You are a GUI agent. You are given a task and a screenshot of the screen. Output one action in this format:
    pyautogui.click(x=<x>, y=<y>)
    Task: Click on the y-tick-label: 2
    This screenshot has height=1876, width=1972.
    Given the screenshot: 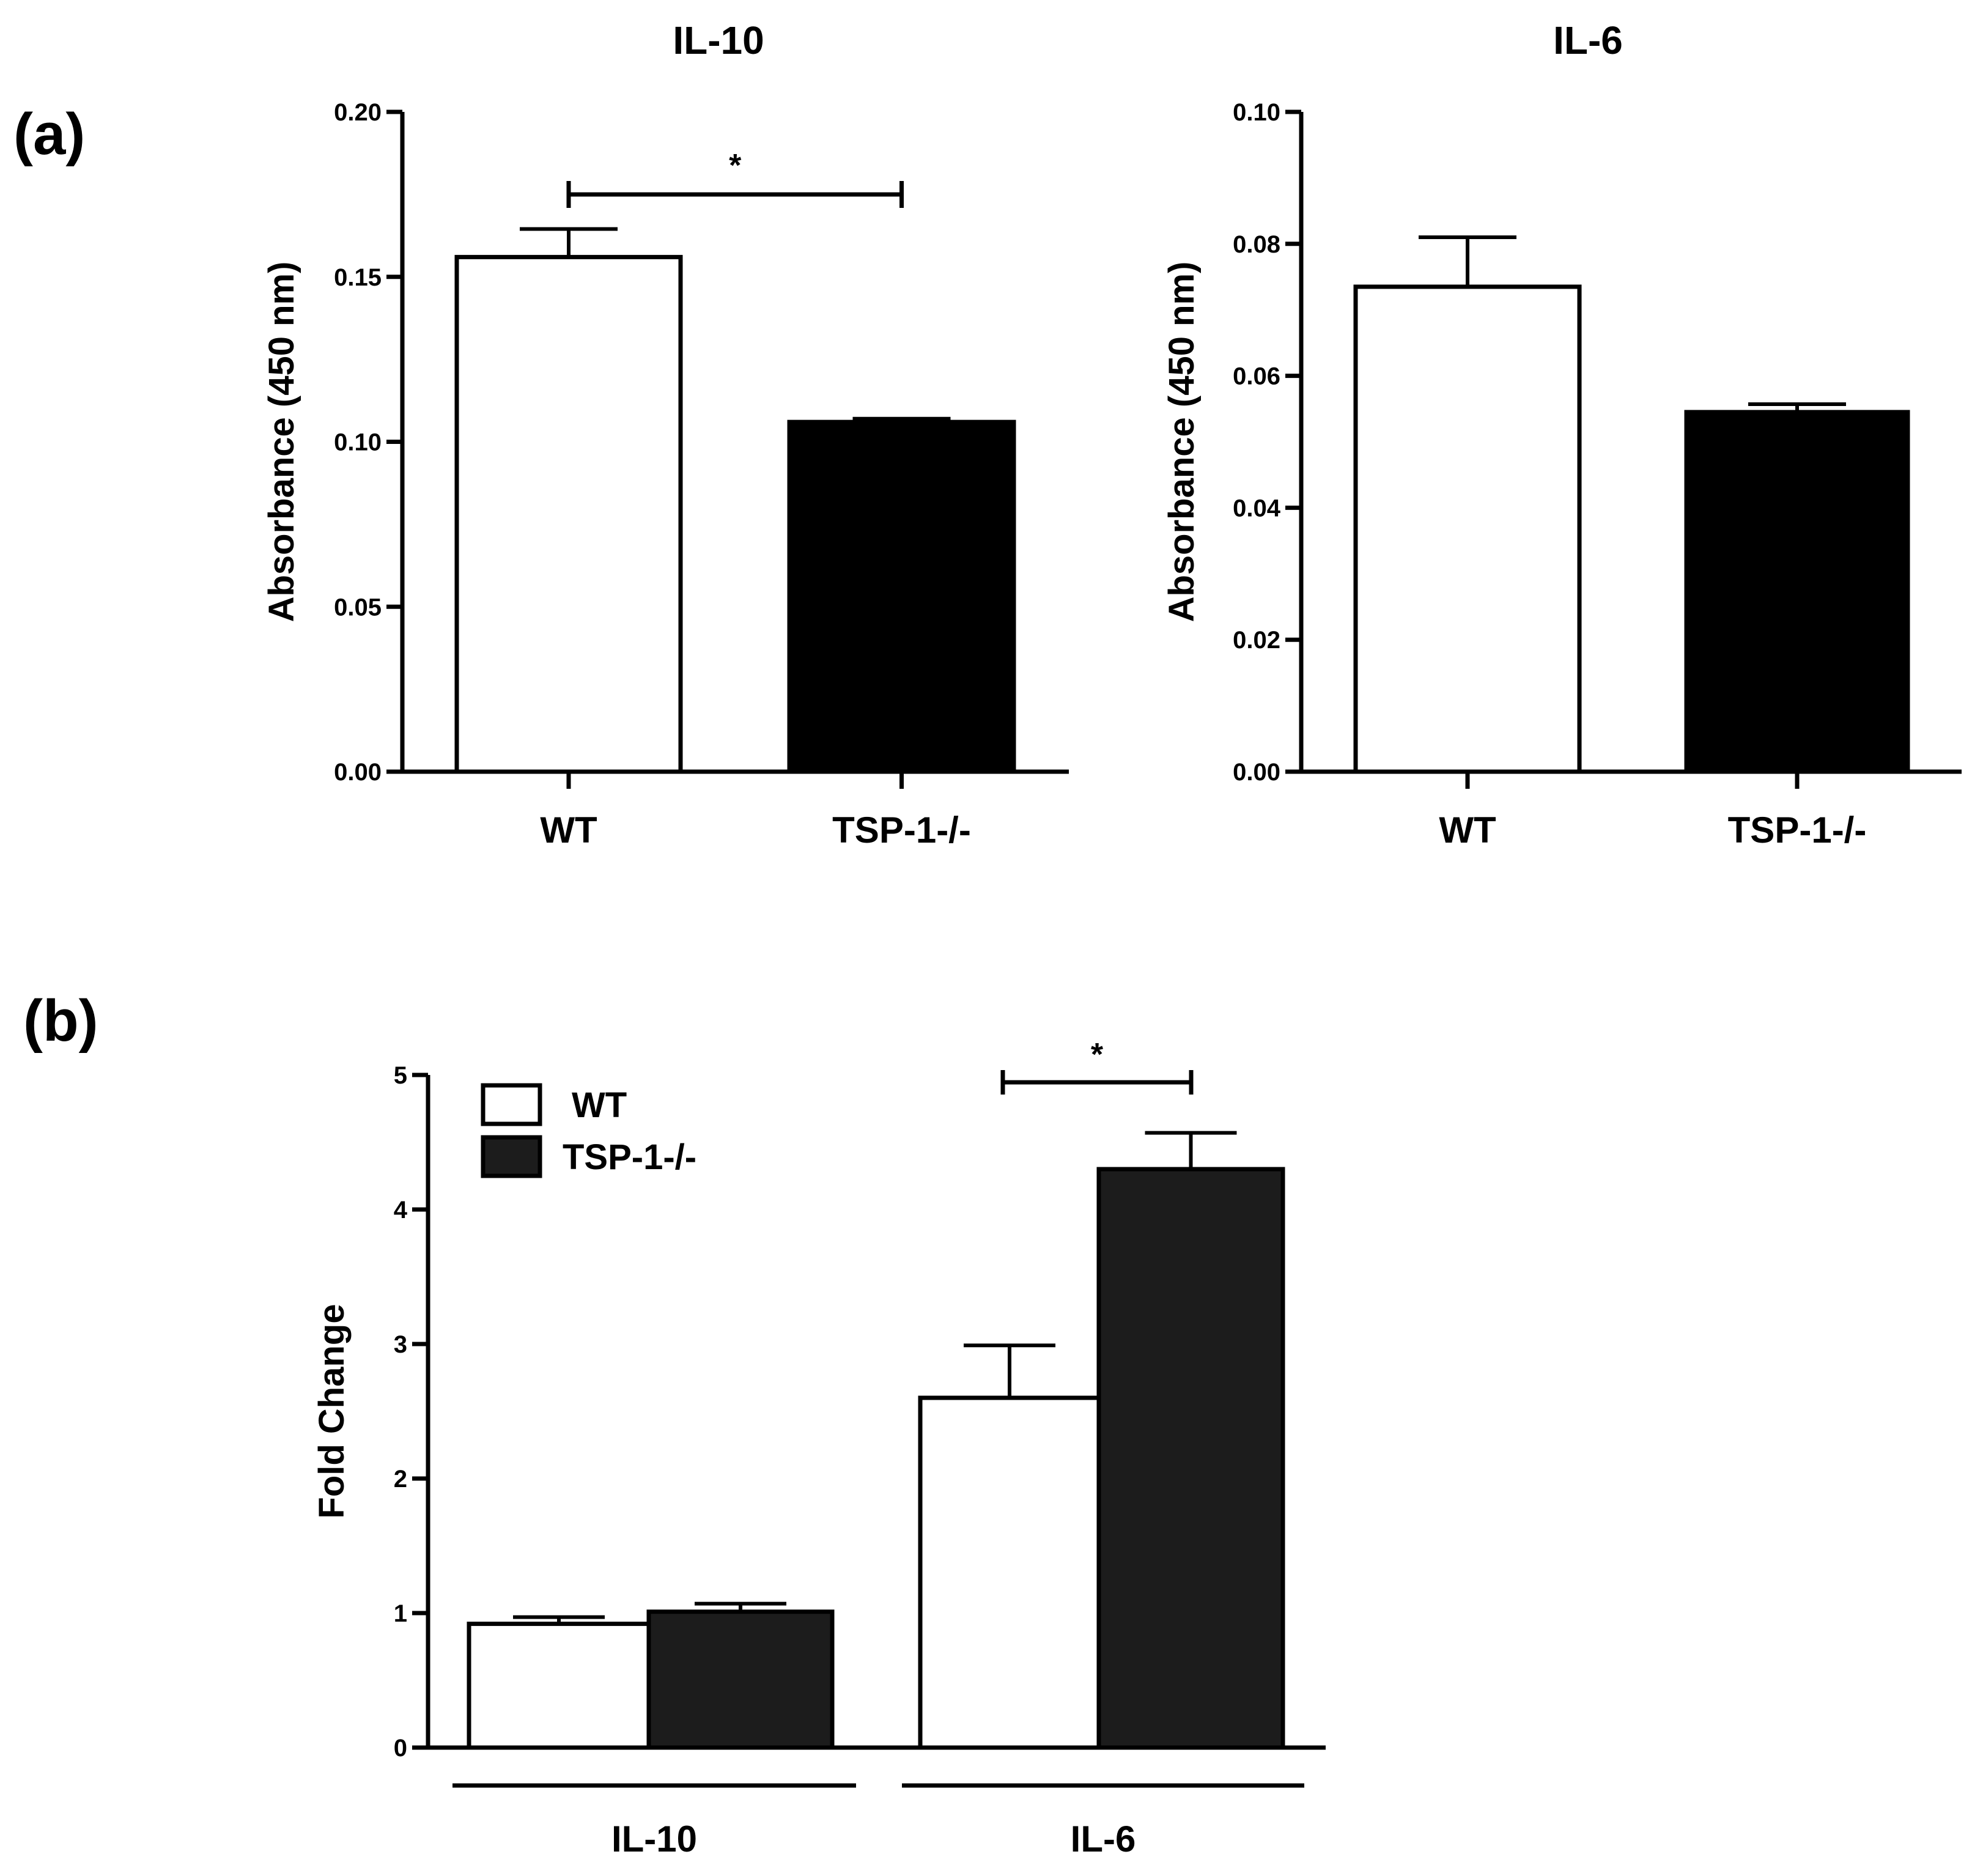 What is the action you would take?
    pyautogui.click(x=400, y=1479)
    